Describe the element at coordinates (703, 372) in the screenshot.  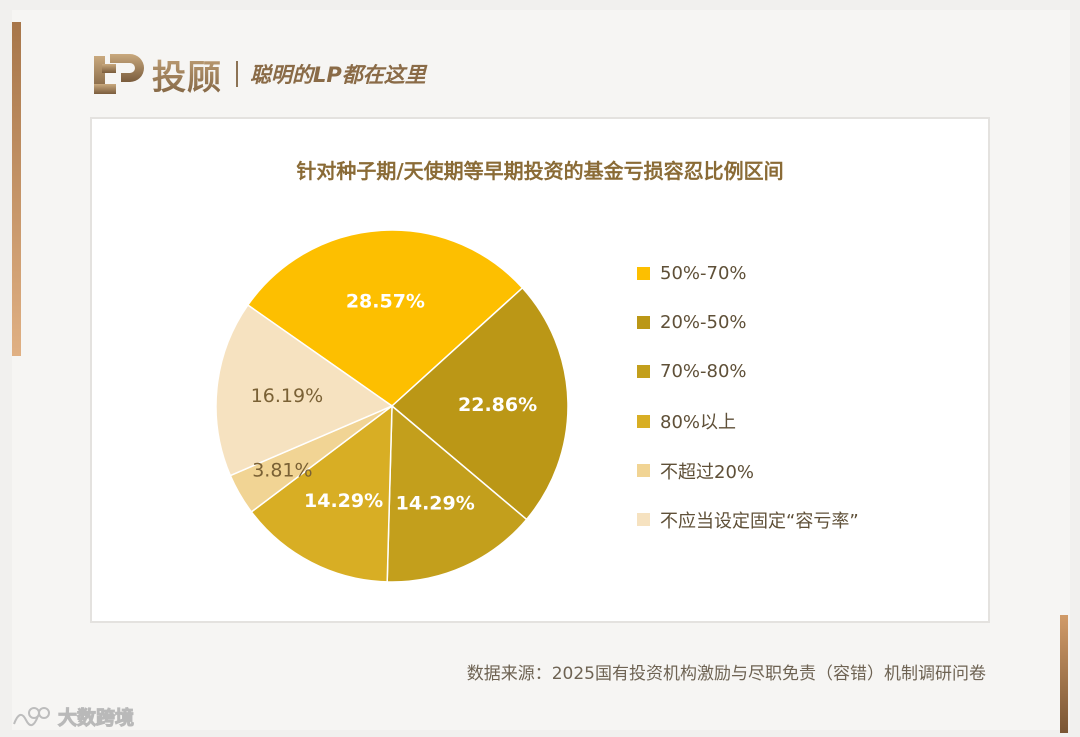
I see `legend-label: 70%-80%` at that location.